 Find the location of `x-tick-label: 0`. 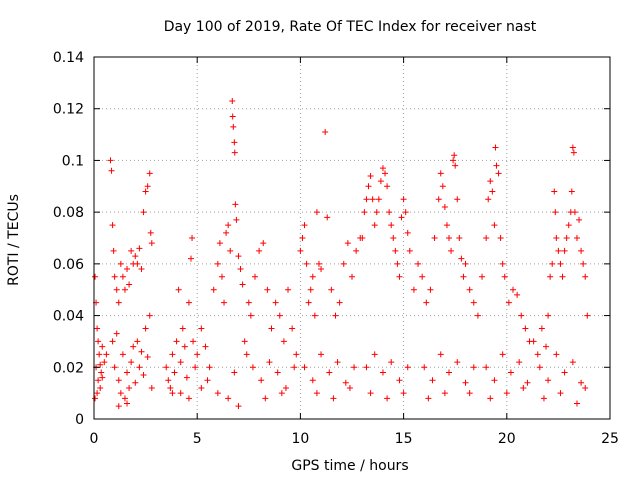

x-tick-label: 0 is located at coordinates (94, 439).